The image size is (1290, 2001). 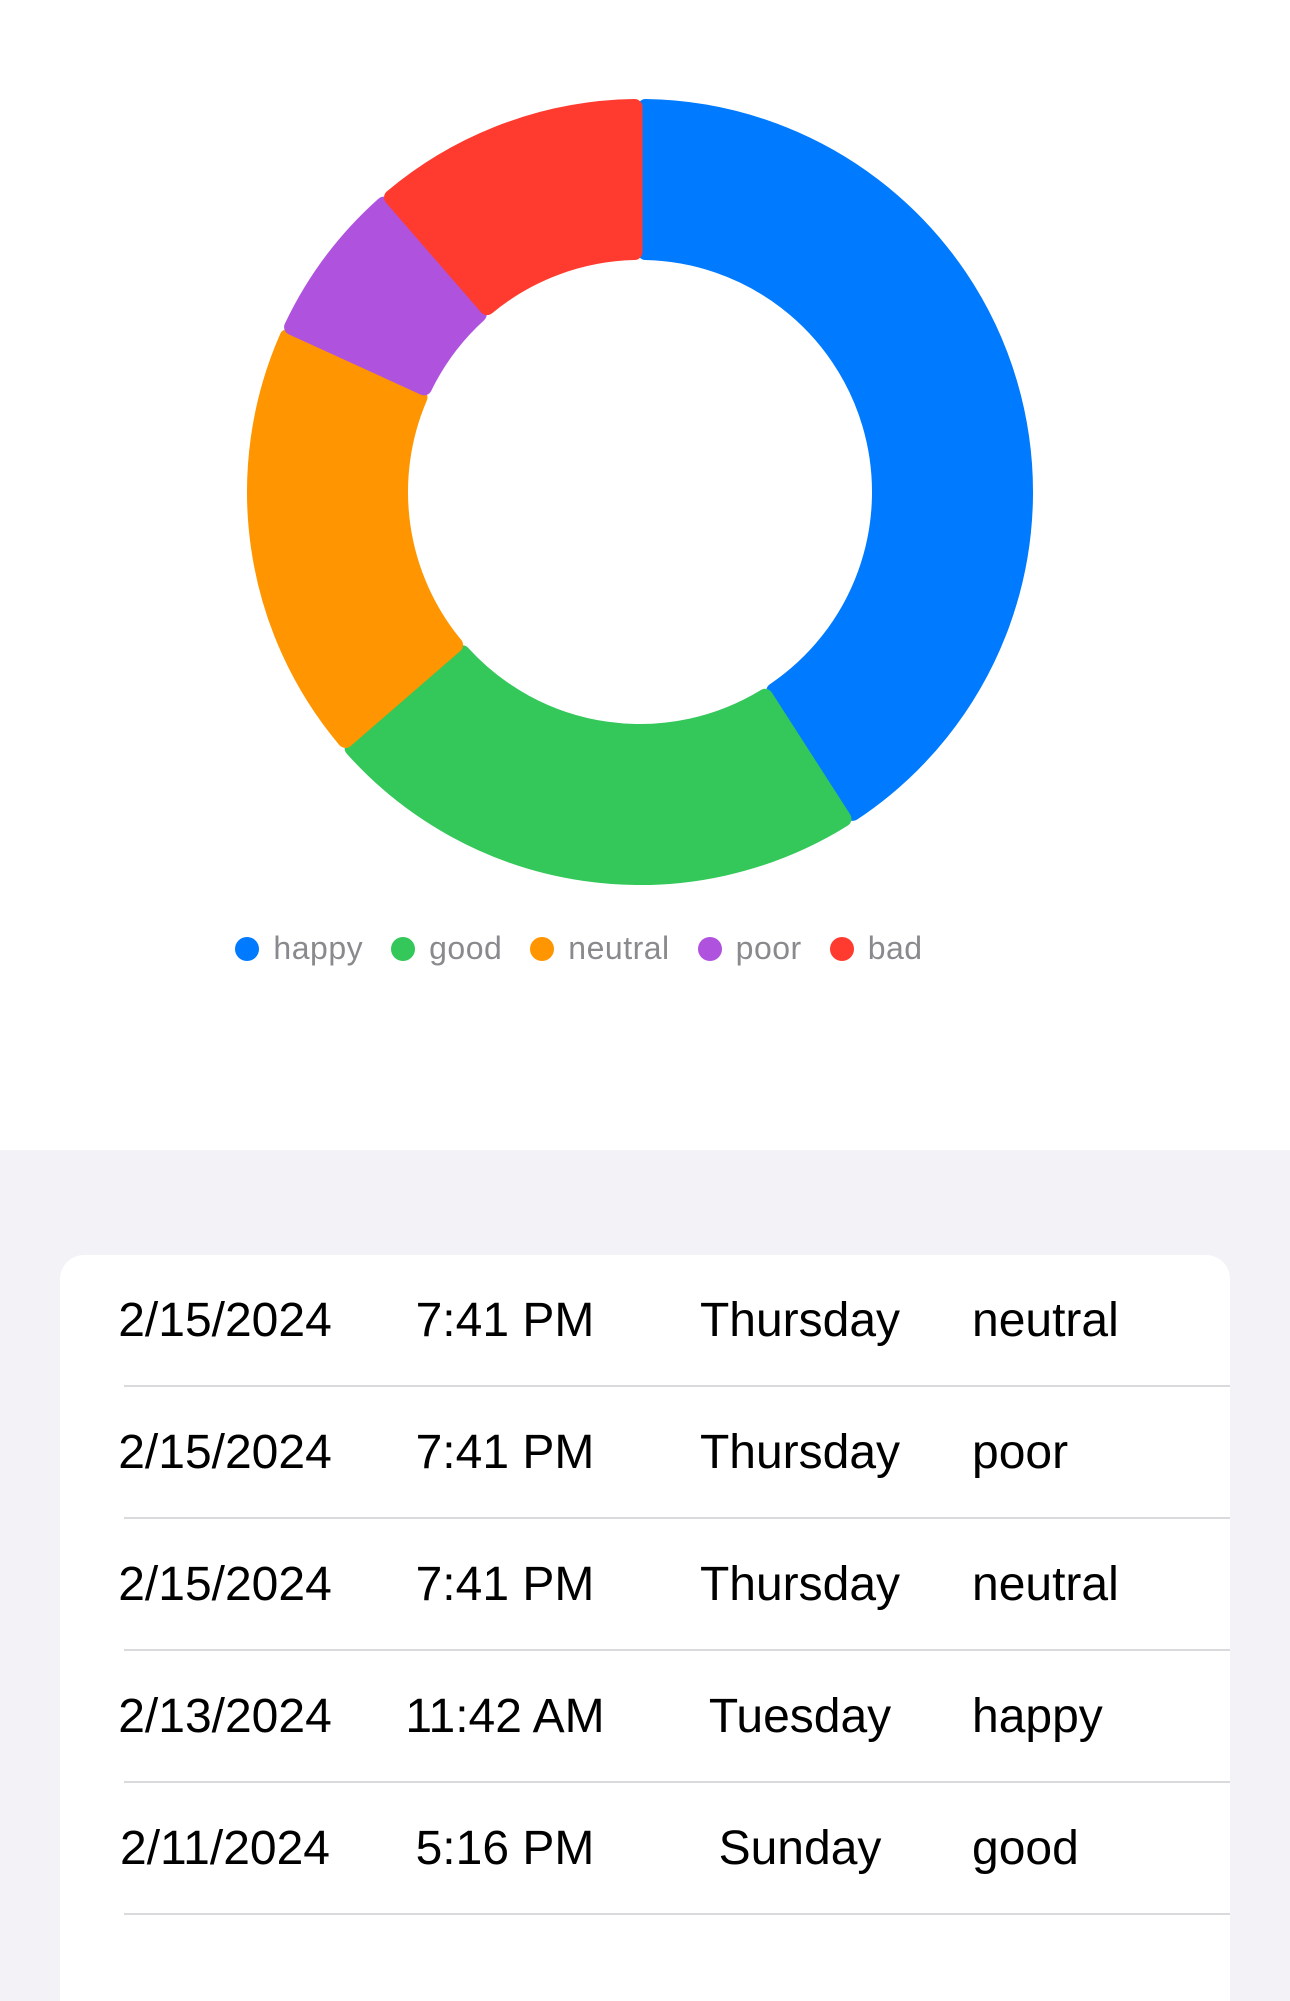 I want to click on legend-dot-happy, so click(x=247, y=948).